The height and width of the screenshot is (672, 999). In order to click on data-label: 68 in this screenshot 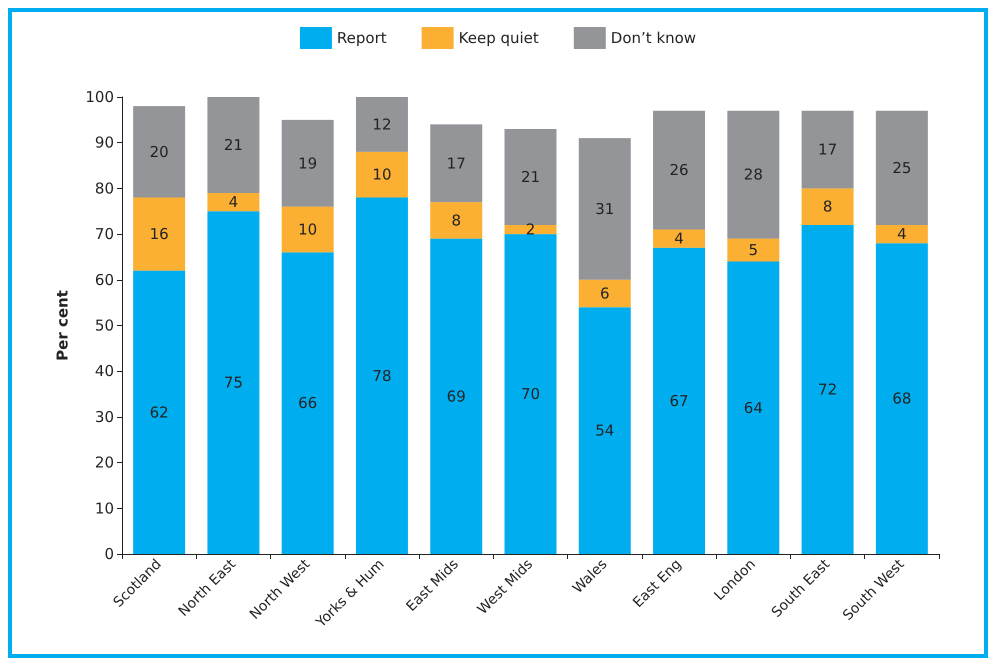, I will do `click(902, 399)`.